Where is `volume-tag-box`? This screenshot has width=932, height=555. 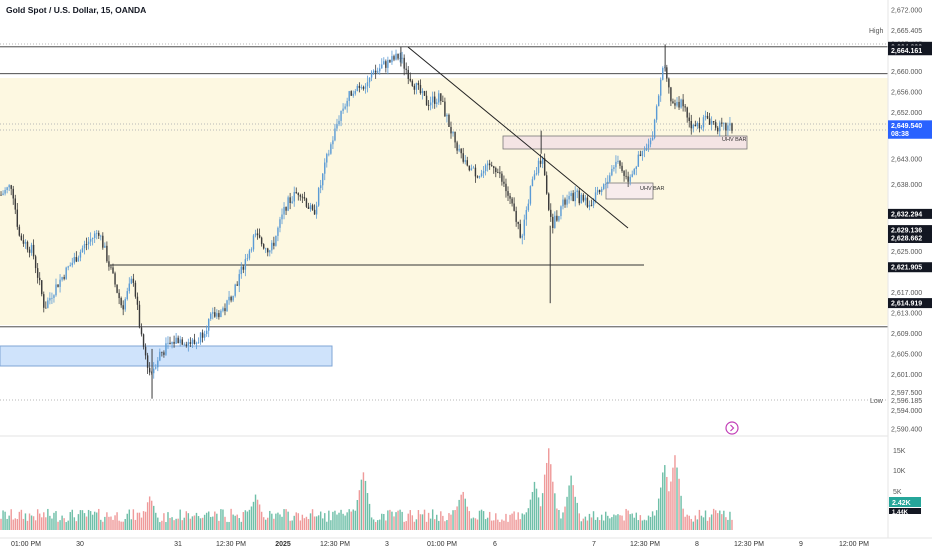
volume-tag-box is located at coordinates (905, 502).